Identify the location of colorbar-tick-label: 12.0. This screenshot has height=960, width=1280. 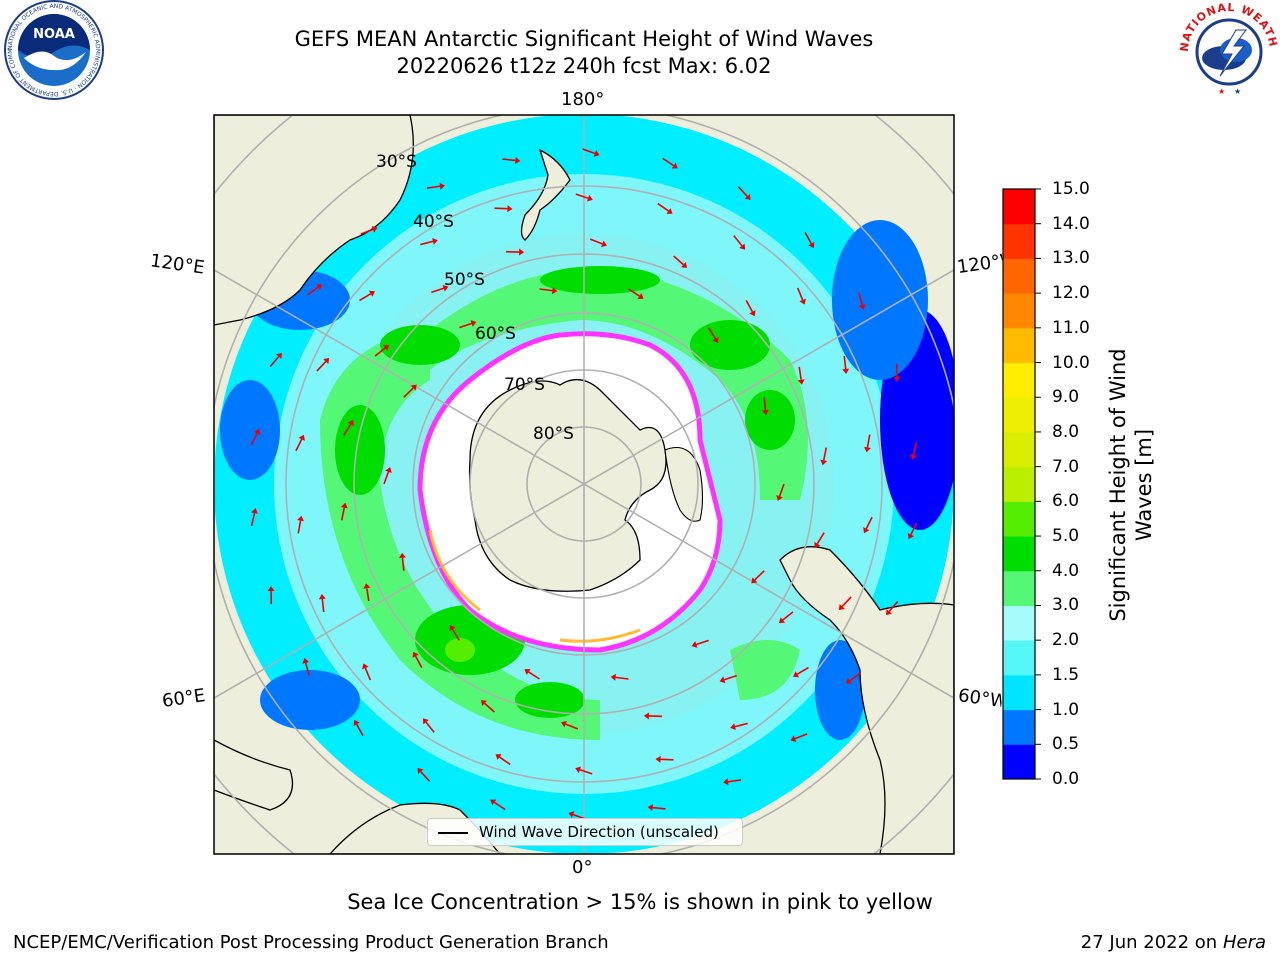
(1071, 293).